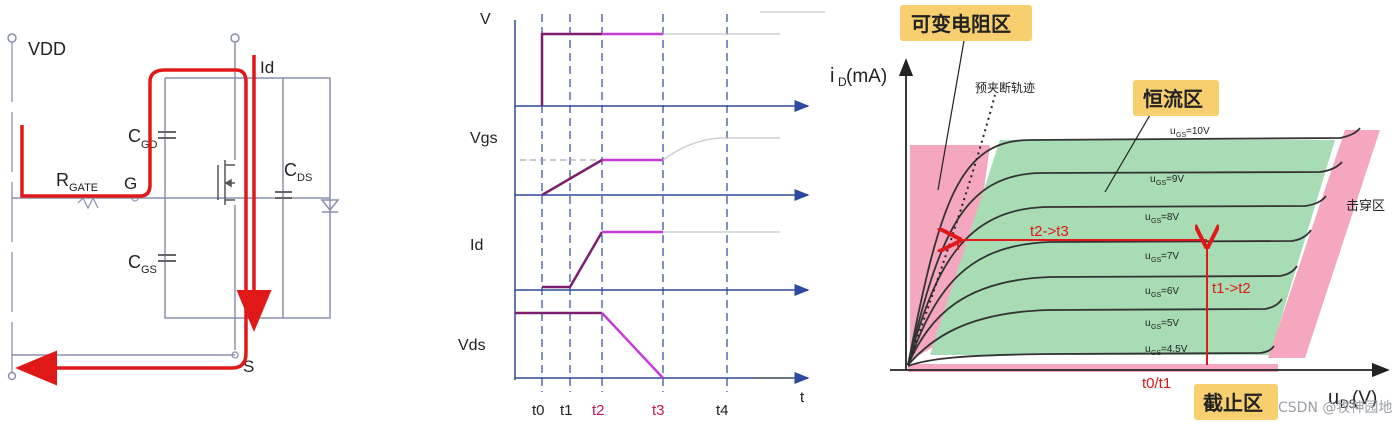  What do you see at coordinates (1082, 302) in the screenshot?
I see `operating-path` at bounding box center [1082, 302].